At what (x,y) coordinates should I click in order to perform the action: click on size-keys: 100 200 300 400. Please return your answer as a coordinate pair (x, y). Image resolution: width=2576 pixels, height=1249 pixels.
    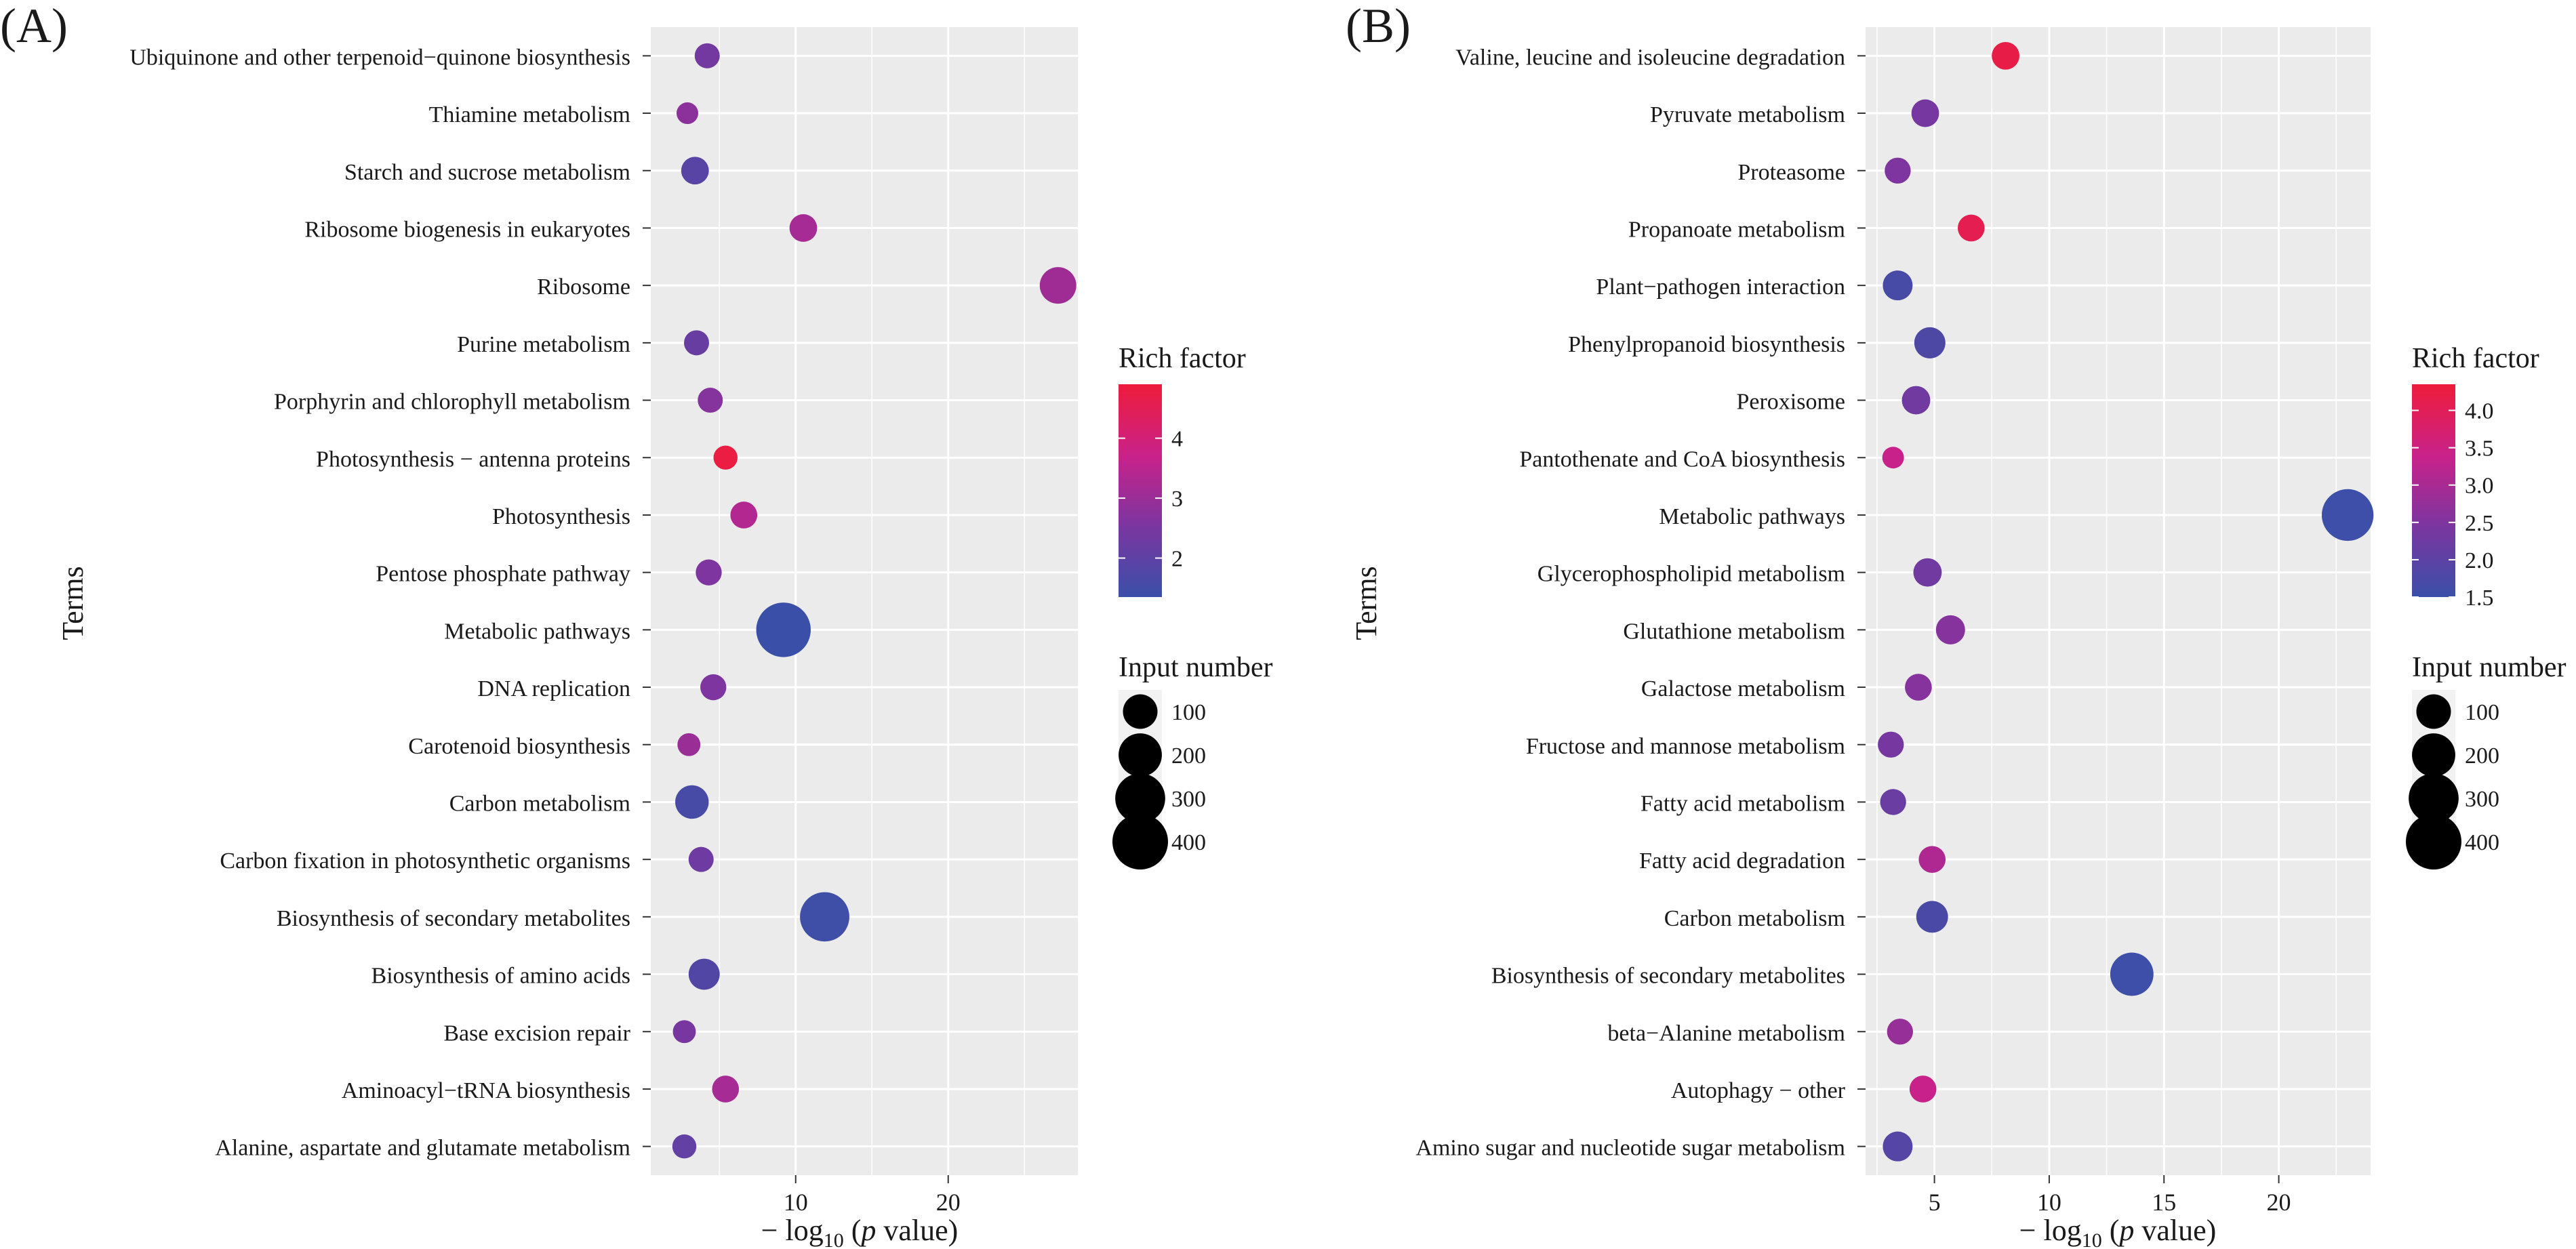
    Looking at the image, I should click on (2452, 780).